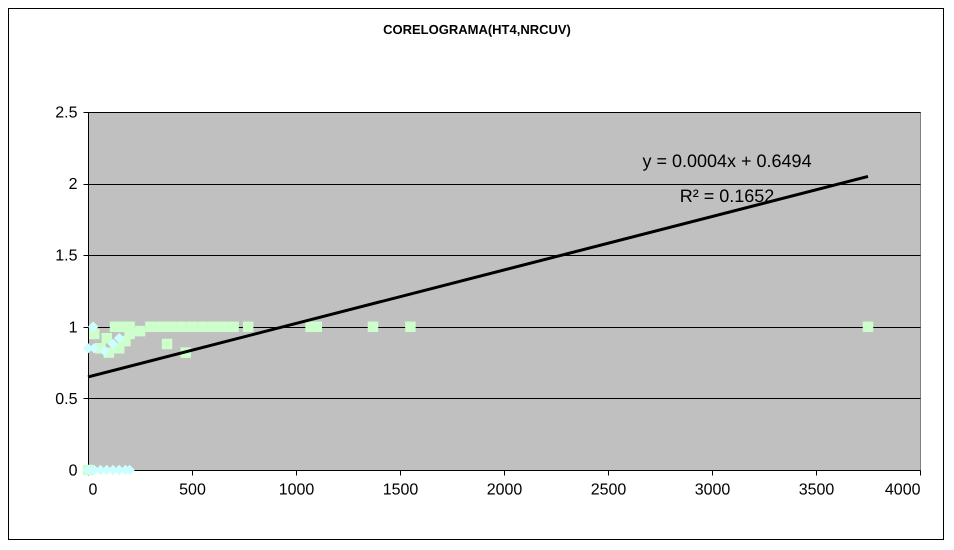  Describe the element at coordinates (727, 196) in the screenshot. I see `annotation: R² = 0.1652` at that location.